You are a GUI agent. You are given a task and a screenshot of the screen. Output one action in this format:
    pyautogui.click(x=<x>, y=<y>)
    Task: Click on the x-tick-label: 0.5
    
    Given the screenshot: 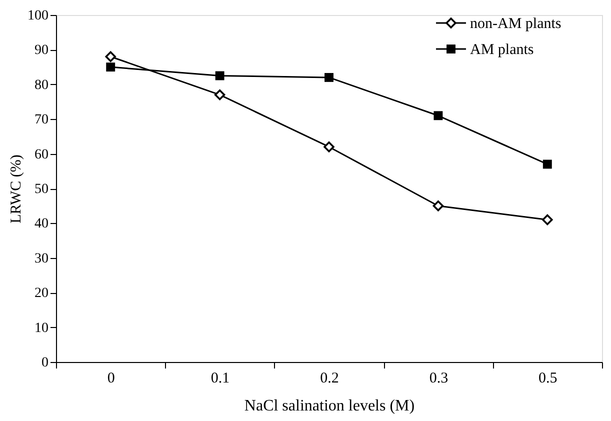 What is the action you would take?
    pyautogui.click(x=548, y=378)
    